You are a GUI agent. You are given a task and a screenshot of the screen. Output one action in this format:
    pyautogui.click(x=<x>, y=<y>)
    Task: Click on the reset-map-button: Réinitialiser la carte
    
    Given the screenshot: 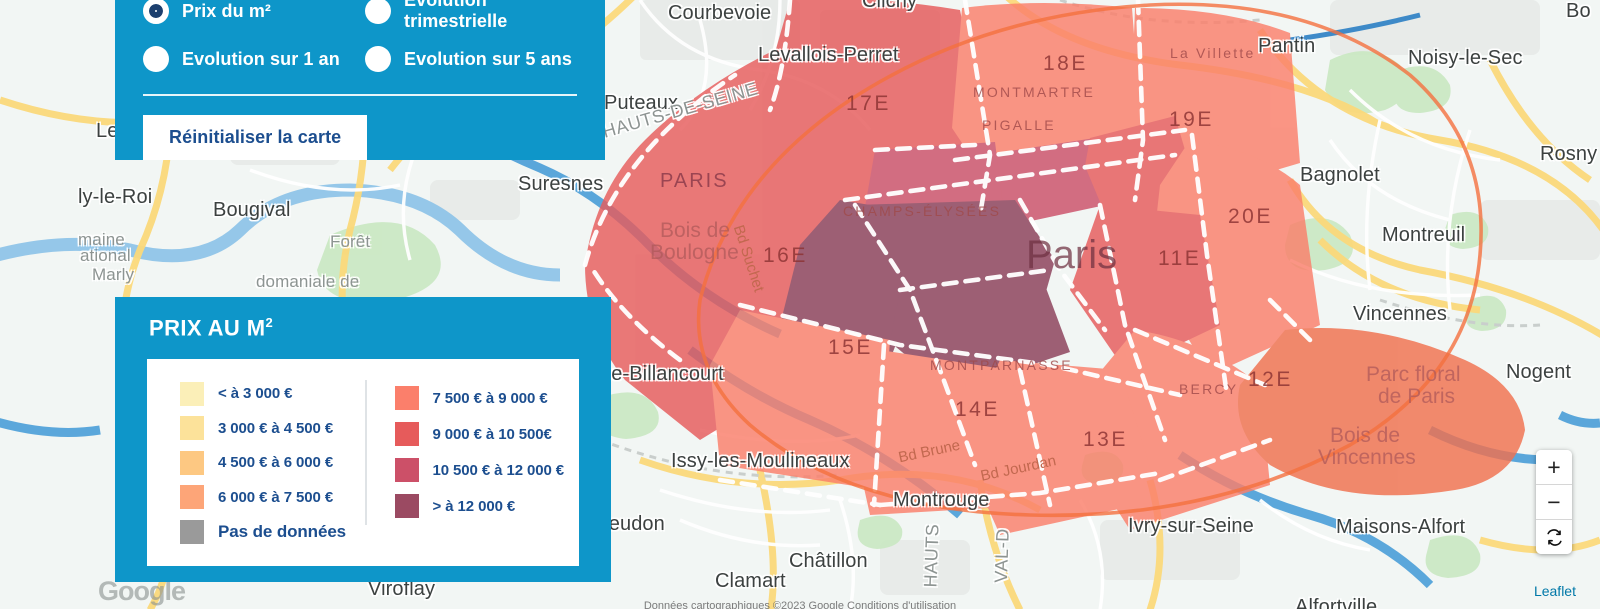 What is the action you would take?
    pyautogui.click(x=255, y=137)
    